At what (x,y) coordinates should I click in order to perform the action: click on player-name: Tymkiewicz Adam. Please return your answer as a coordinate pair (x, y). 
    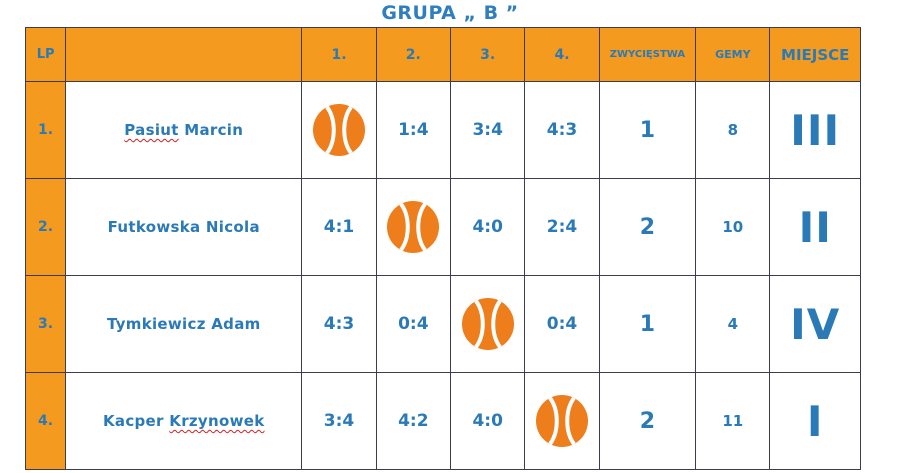
    Looking at the image, I should click on (184, 324).